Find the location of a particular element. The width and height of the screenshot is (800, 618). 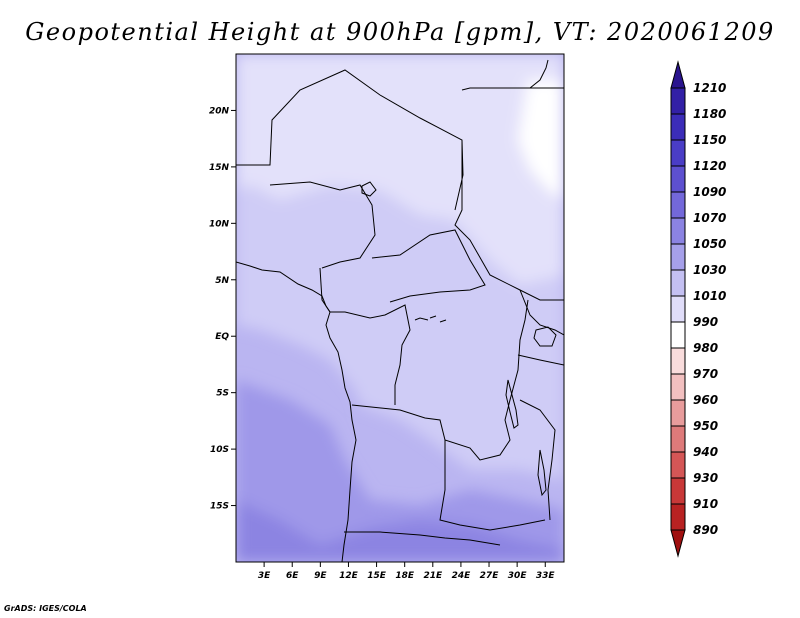

colorbar-label: 940 is located at coordinates (705, 452).